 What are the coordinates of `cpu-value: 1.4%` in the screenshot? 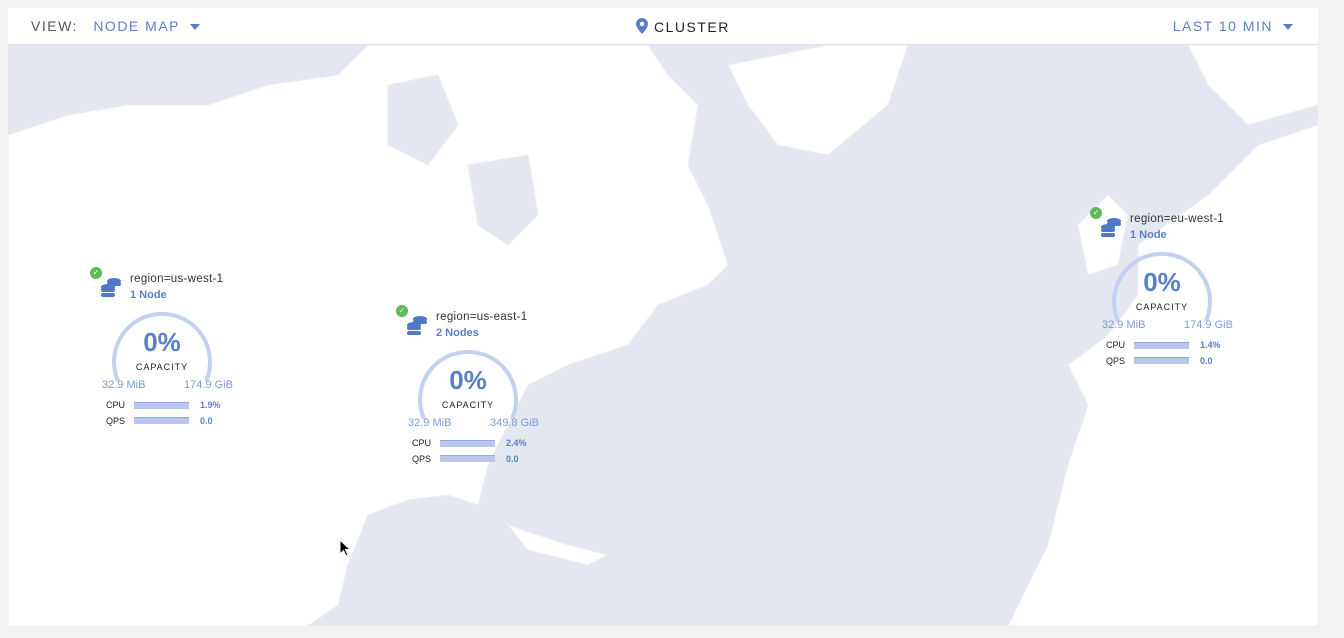 It's located at (1210, 345).